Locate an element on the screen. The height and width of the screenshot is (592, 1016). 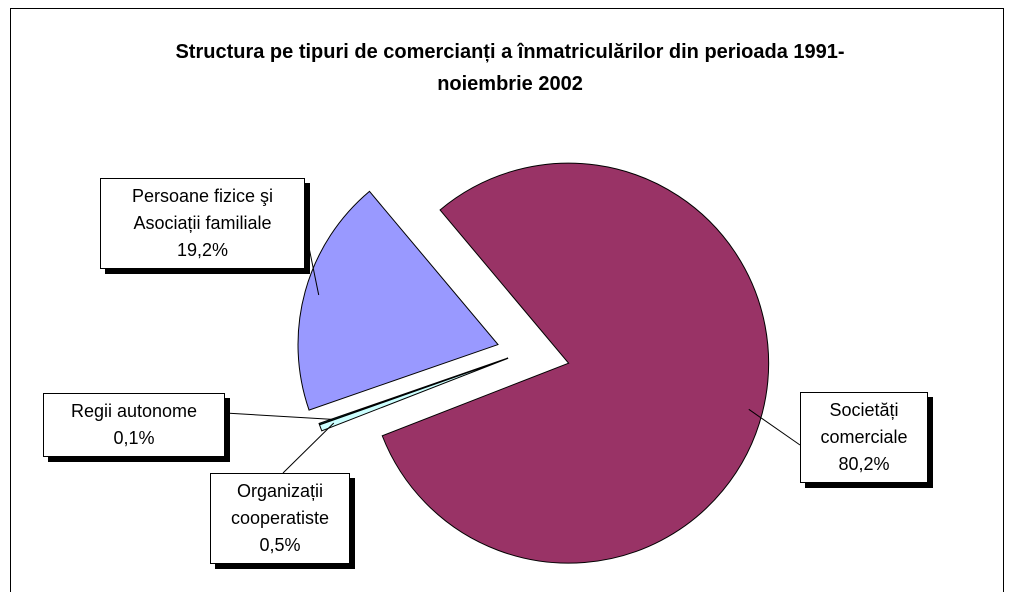
label-value: 0,1% is located at coordinates (134, 438).